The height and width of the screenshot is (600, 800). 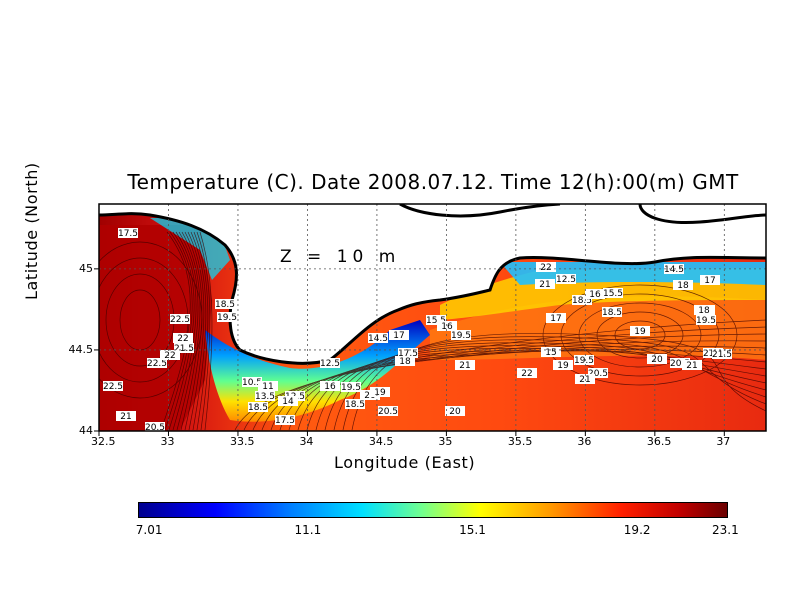 I want to click on contour-label: 14.5, so click(x=674, y=269).